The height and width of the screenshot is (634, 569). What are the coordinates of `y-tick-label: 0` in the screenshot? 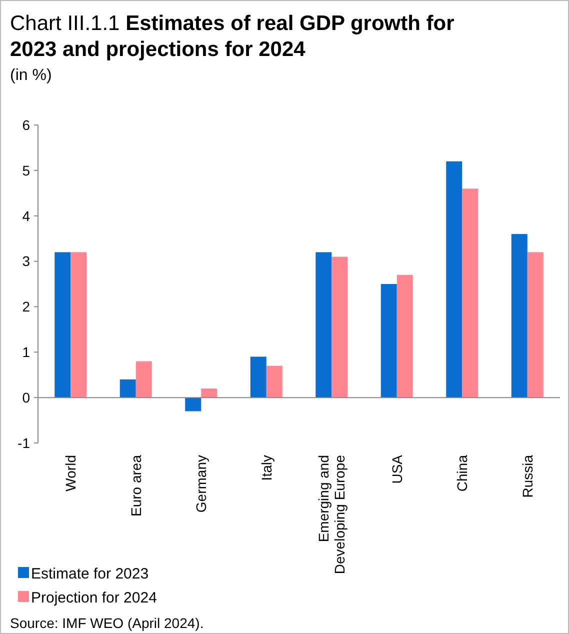 It's located at (26, 397).